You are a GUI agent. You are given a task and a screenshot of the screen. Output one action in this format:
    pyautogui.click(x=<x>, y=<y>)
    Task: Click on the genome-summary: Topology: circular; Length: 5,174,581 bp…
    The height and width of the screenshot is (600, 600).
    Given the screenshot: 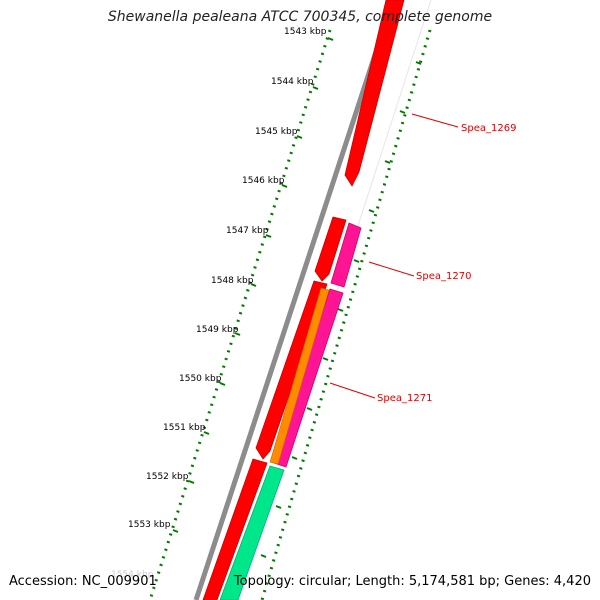 What is the action you would take?
    pyautogui.click(x=412, y=581)
    